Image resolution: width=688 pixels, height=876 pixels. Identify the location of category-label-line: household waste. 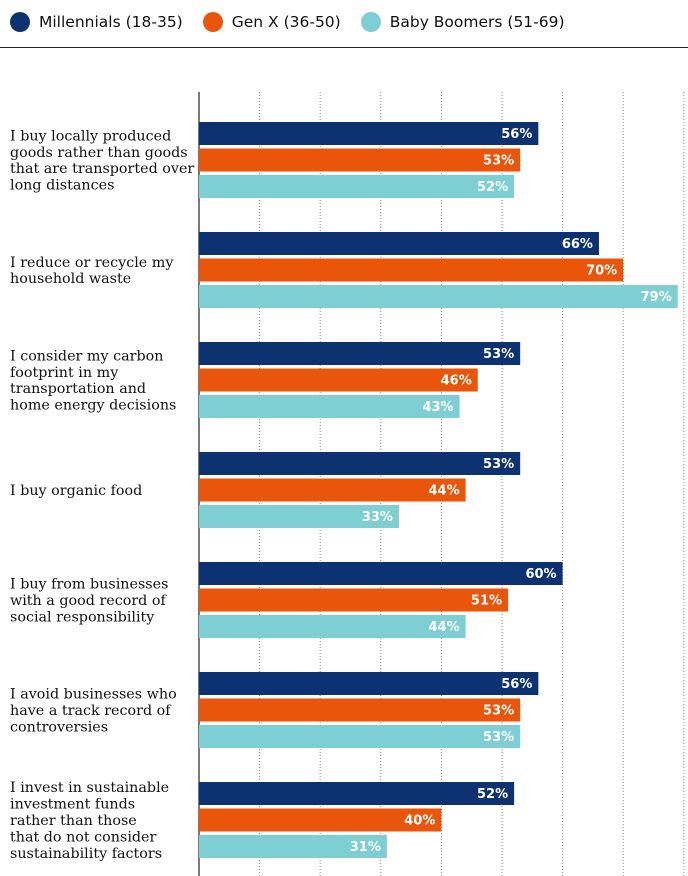
(70, 279).